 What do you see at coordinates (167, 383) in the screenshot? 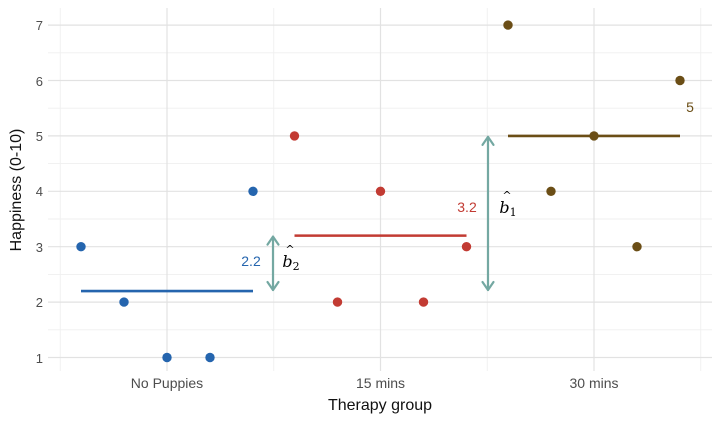
I see `x-tick-label: No Puppies` at bounding box center [167, 383].